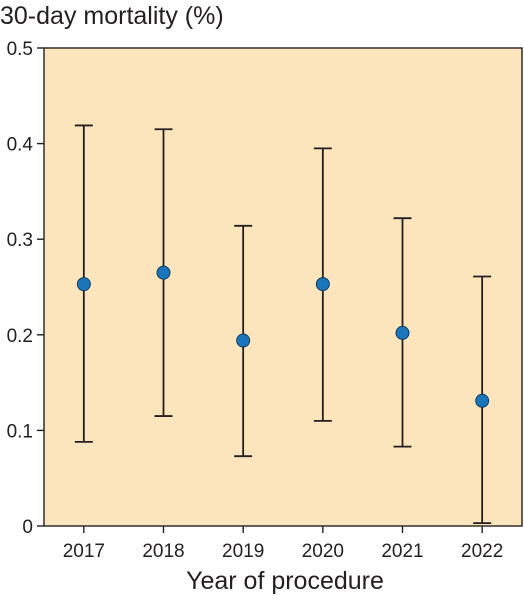 This screenshot has width=524, height=596. I want to click on x-axis: 2017 2018 2019 2020 2021 2022, so click(283, 544).